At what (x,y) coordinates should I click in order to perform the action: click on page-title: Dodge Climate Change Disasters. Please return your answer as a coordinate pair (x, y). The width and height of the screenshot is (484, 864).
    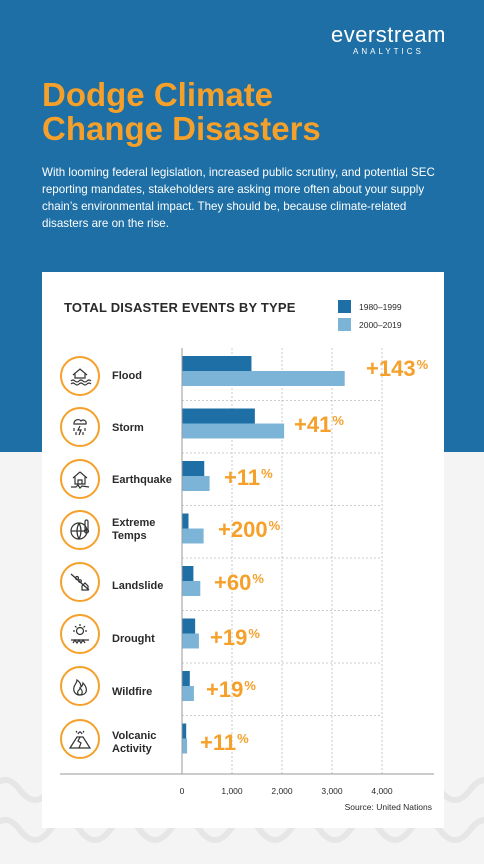
    Looking at the image, I should click on (232, 112).